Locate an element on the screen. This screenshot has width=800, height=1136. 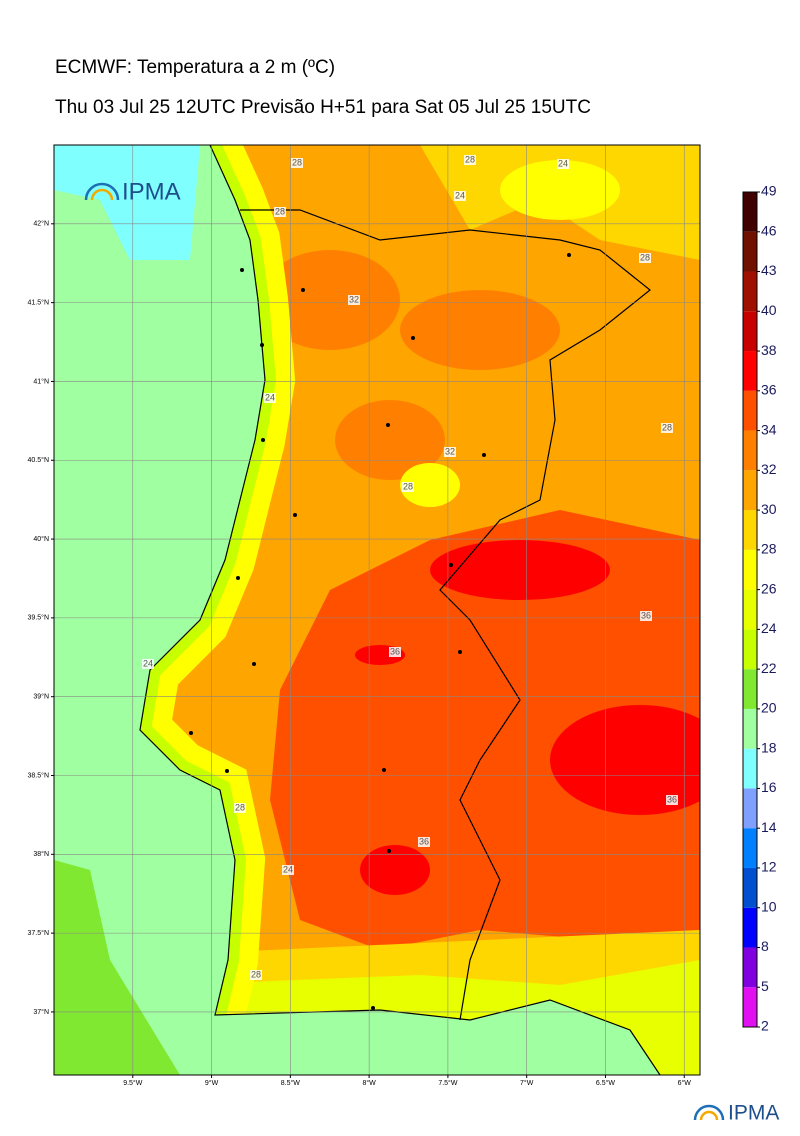
colorbar-label: 32 is located at coordinates (769, 469).